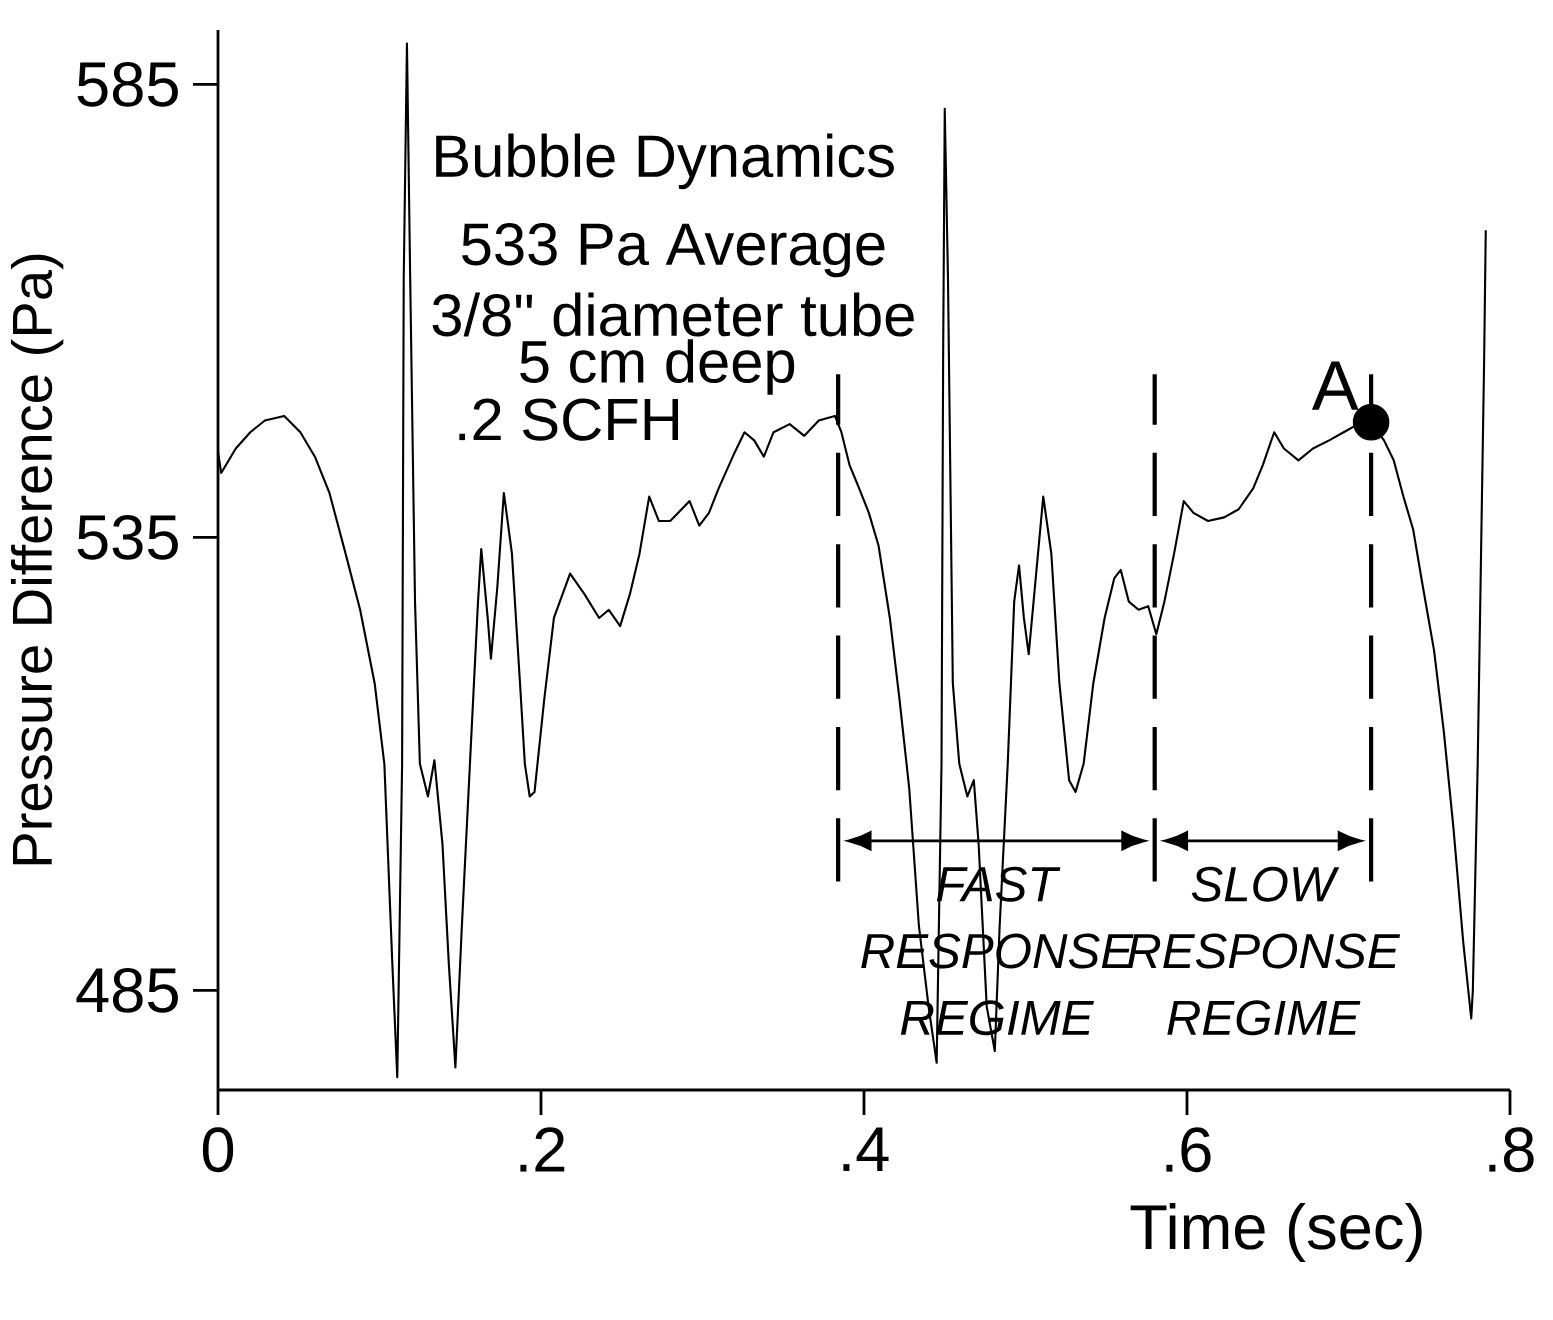 This screenshot has width=1553, height=1320. What do you see at coordinates (37, 559) in the screenshot?
I see `y-axis-title: Pressure Difference (Pa)` at bounding box center [37, 559].